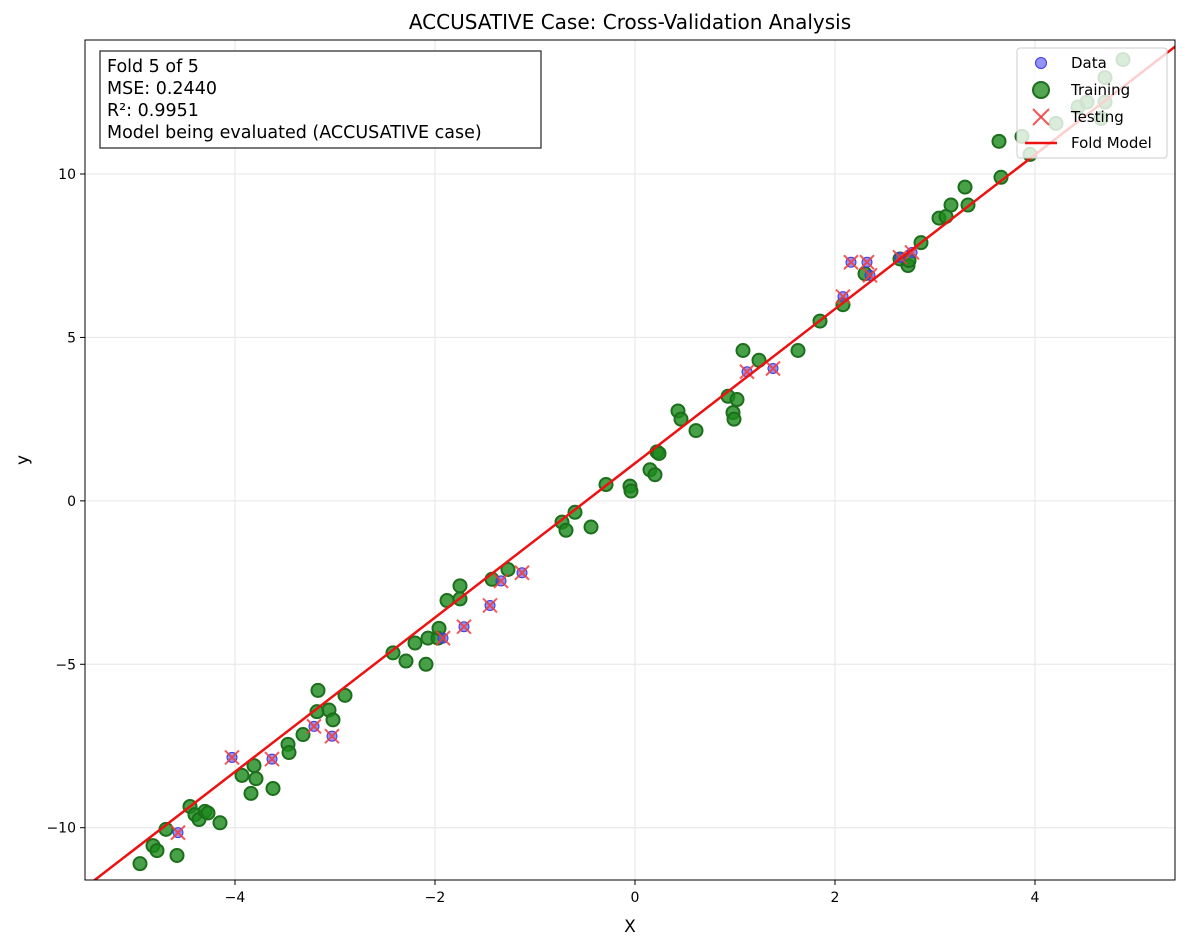 This screenshot has width=1187, height=948. I want to click on annotation-frame, so click(320, 99).